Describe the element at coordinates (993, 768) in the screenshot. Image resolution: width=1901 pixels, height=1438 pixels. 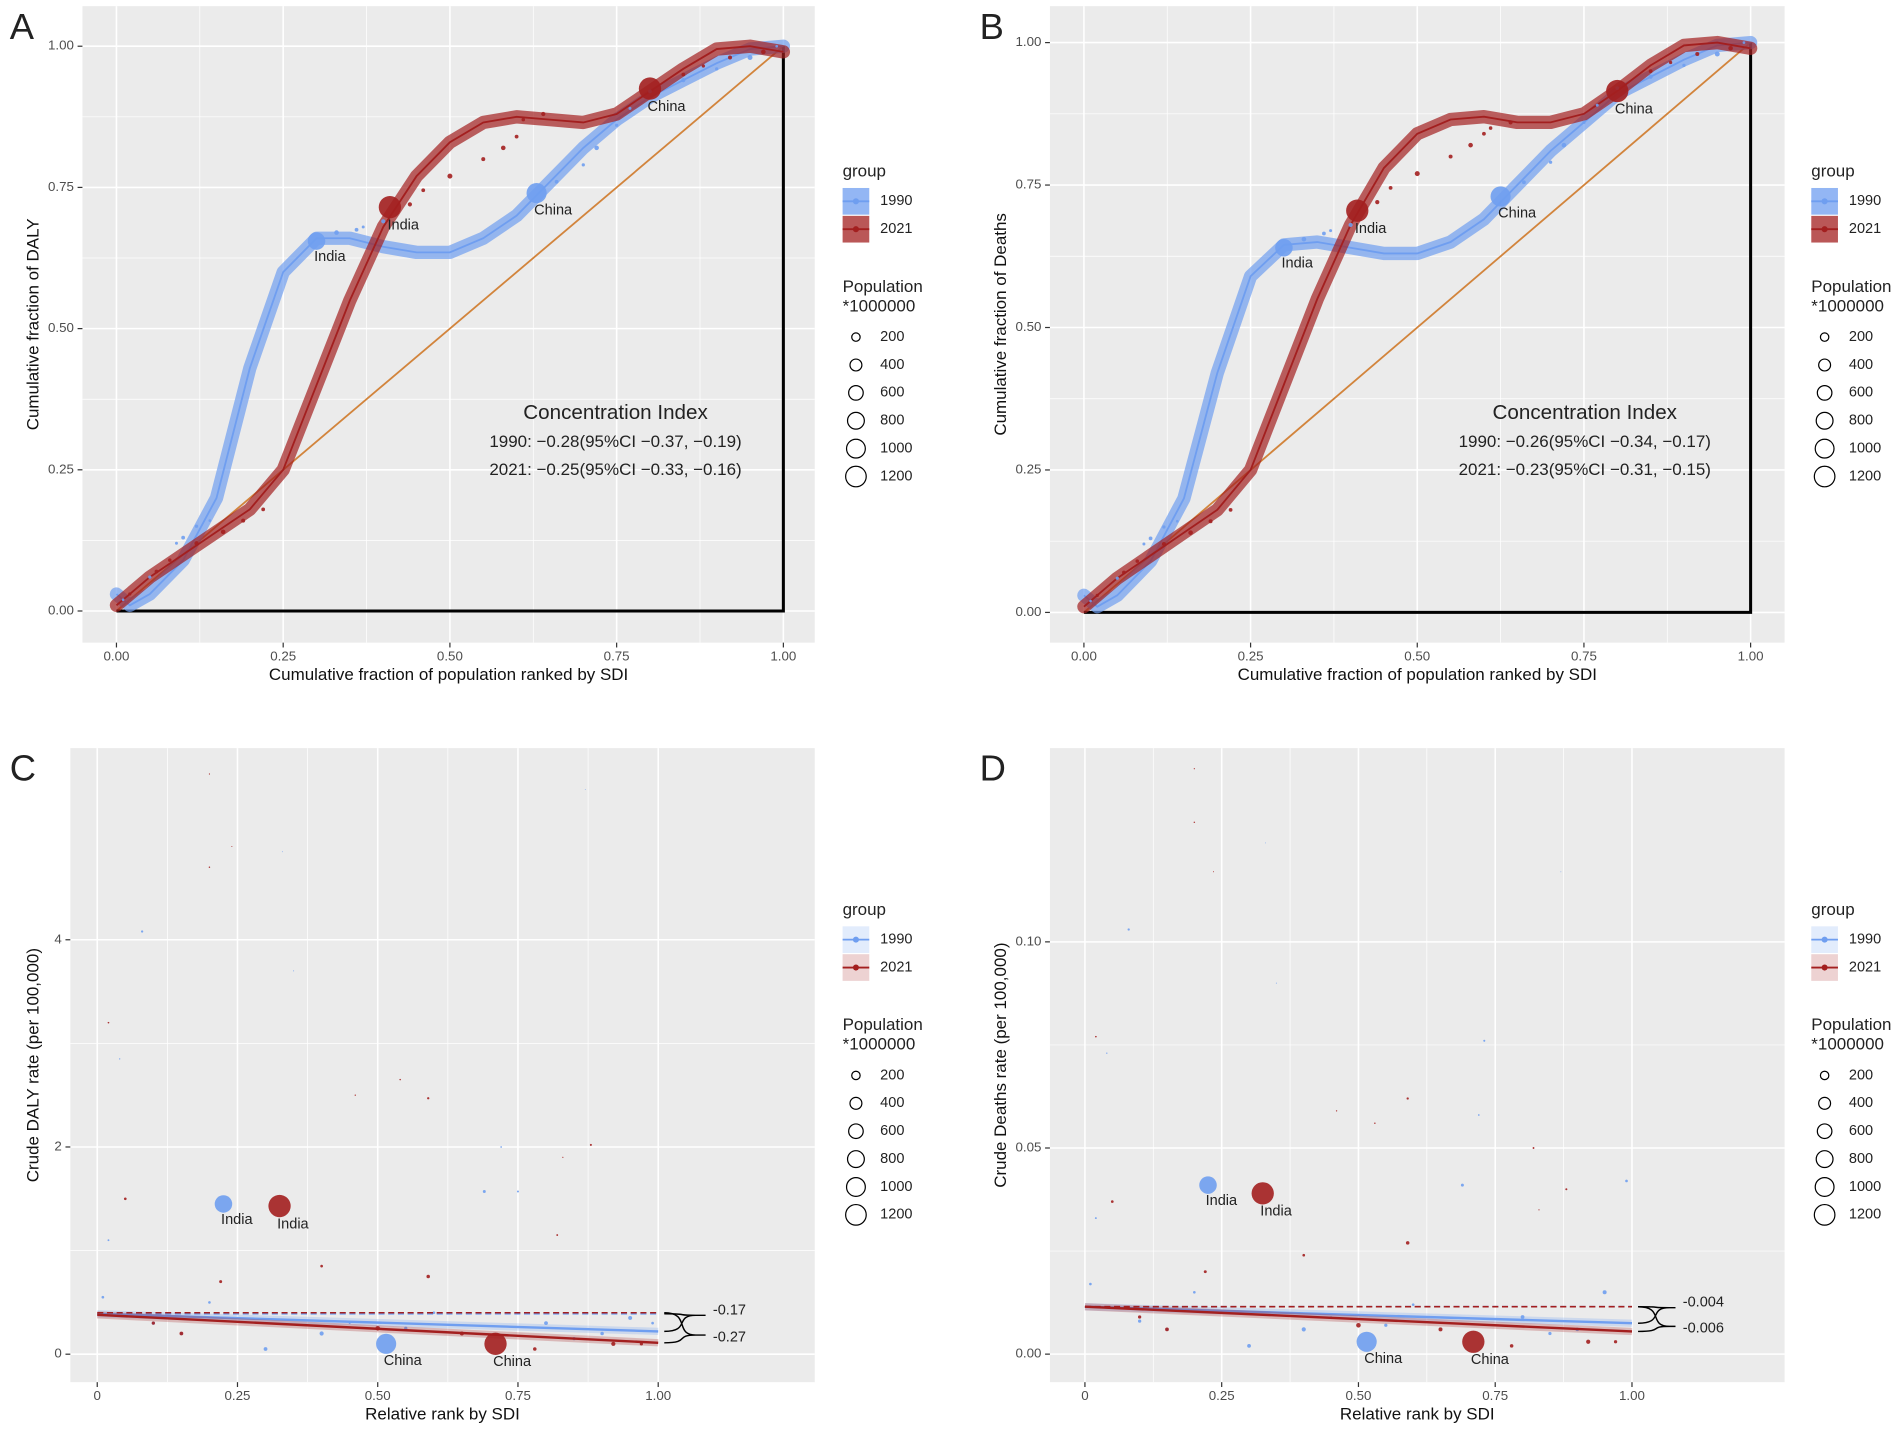
I see `panel-label: D` at that location.